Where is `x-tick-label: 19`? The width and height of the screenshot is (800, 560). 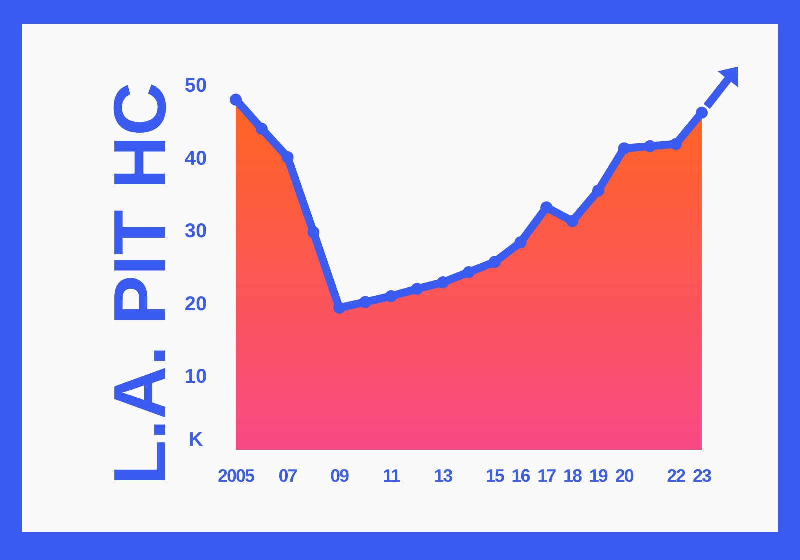 x-tick-label: 19 is located at coordinates (598, 476).